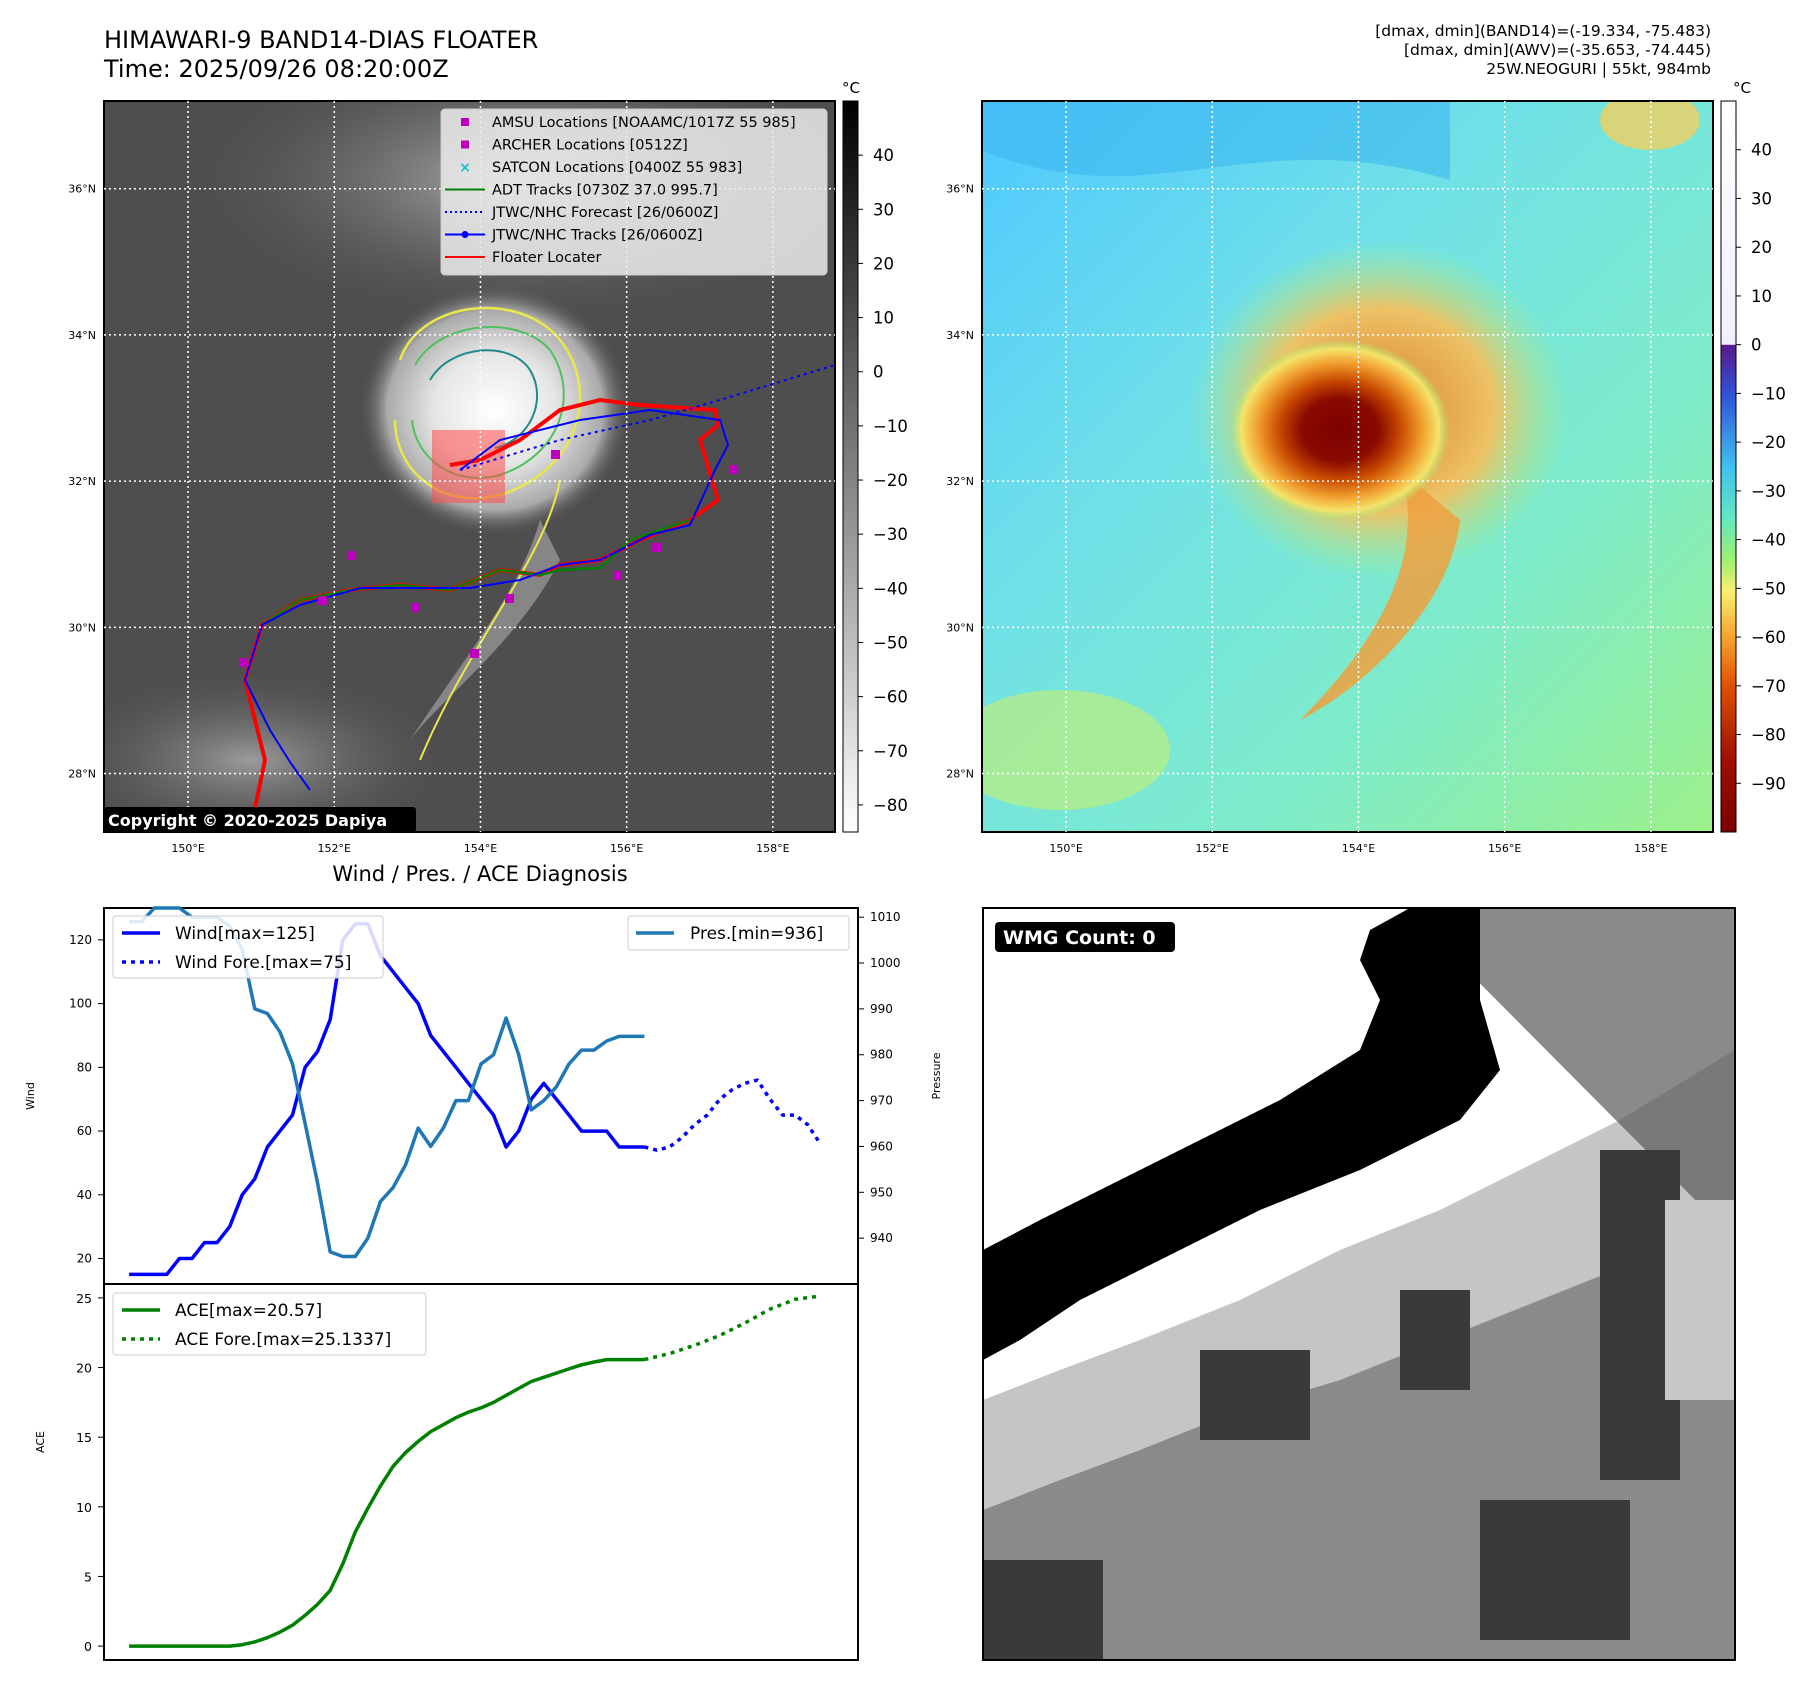  I want to click on jtwc-forecast, so click(647, 417).